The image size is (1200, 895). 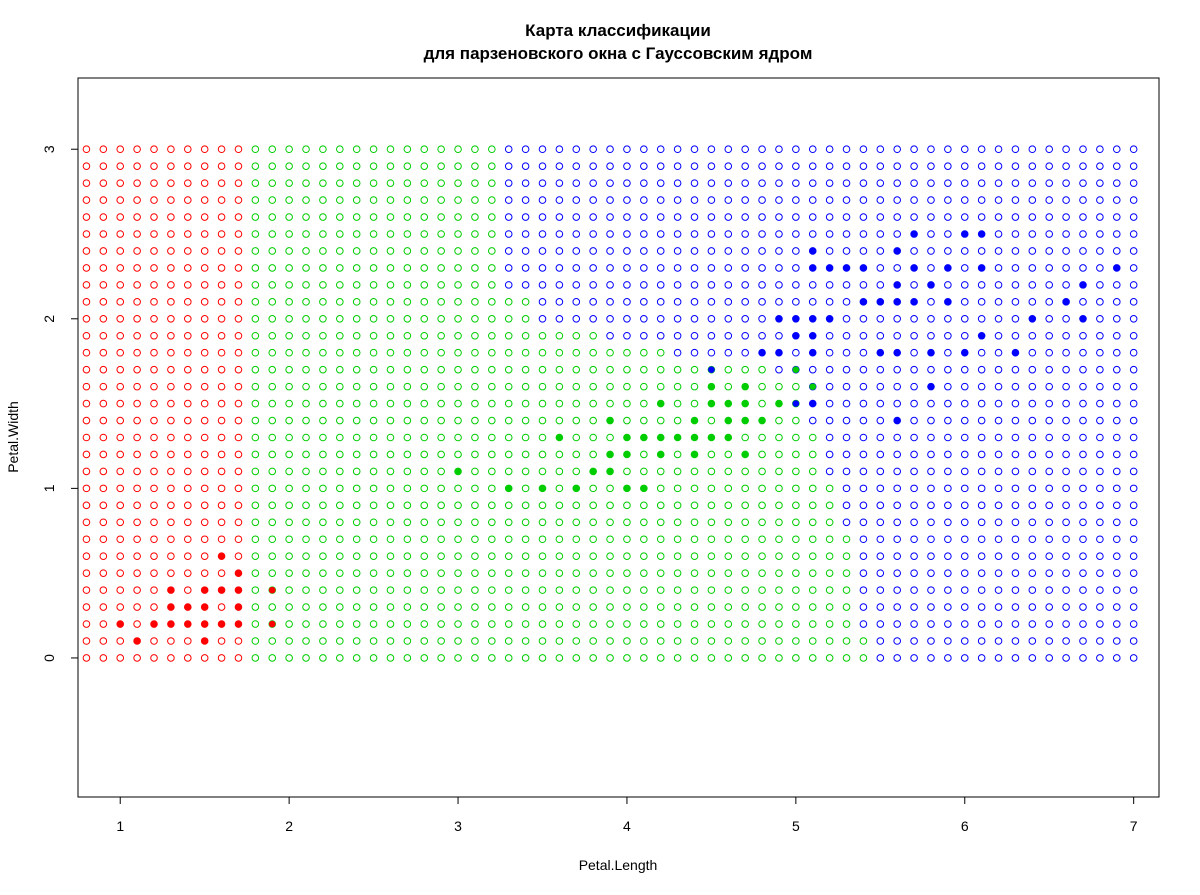 What do you see at coordinates (49, 149) in the screenshot?
I see `y-tick-label: 3` at bounding box center [49, 149].